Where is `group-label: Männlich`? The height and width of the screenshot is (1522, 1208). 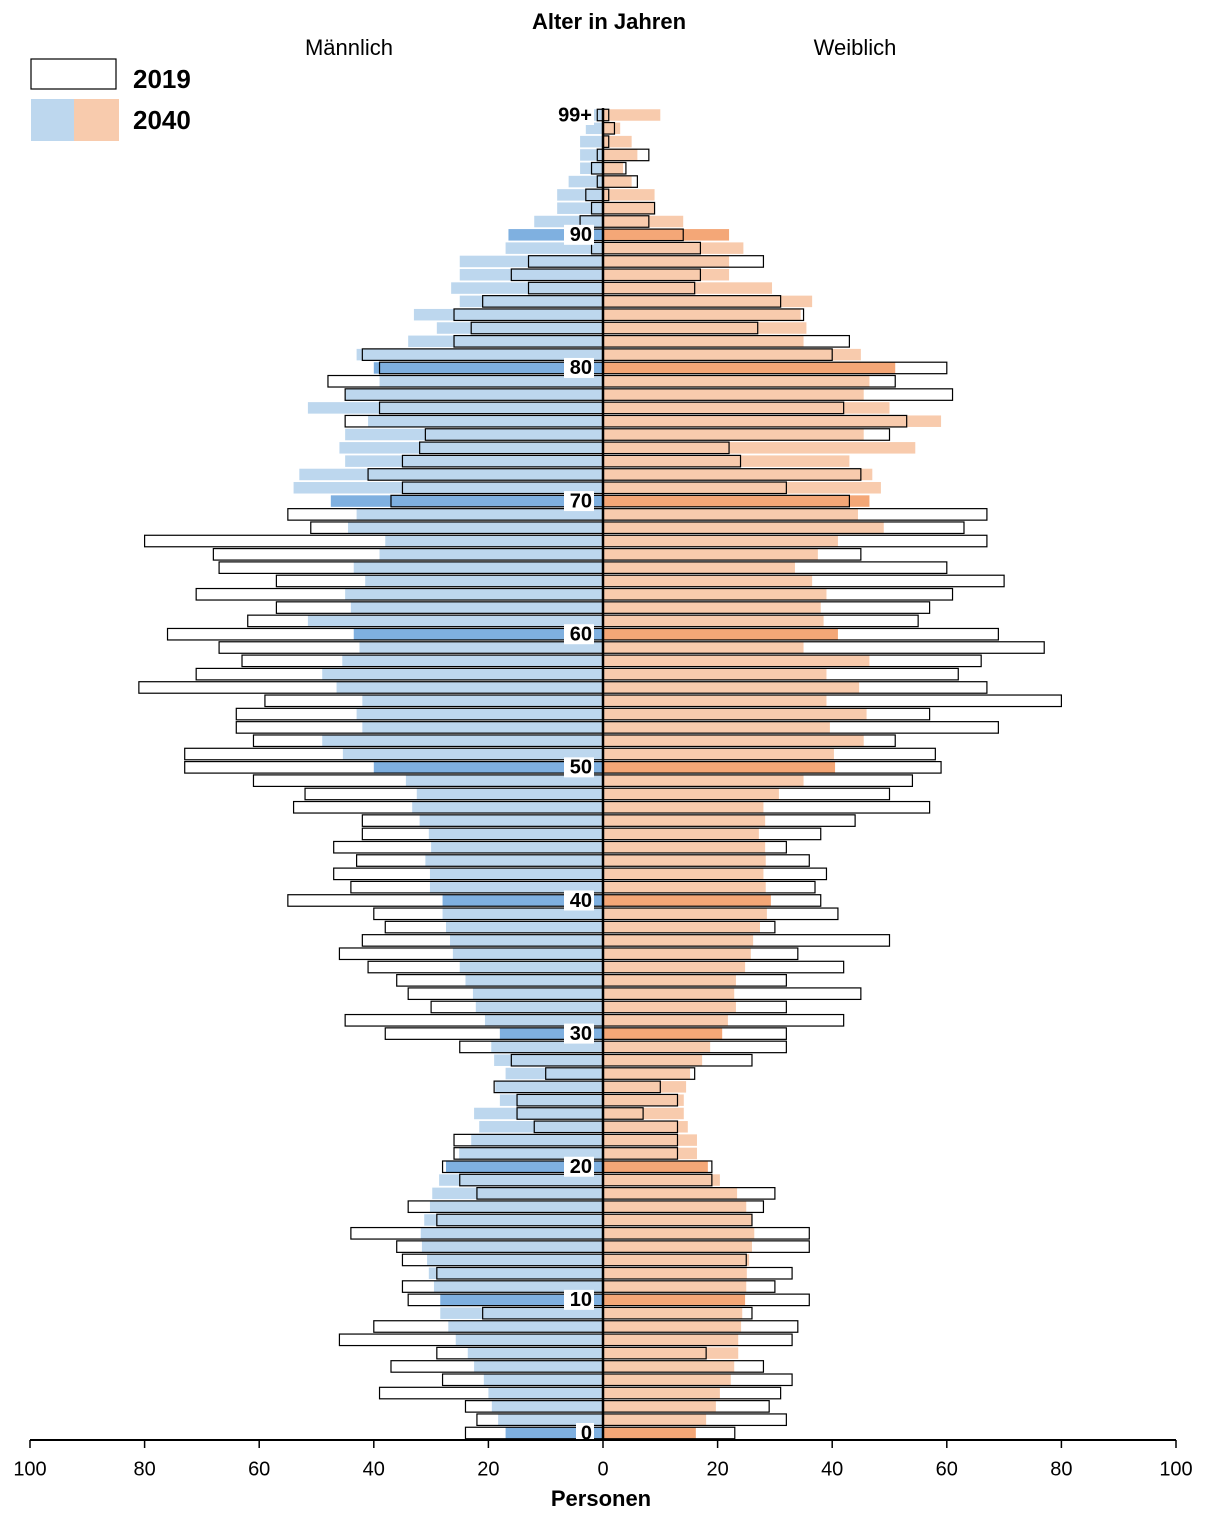
group-label: Männlich is located at coordinates (349, 47).